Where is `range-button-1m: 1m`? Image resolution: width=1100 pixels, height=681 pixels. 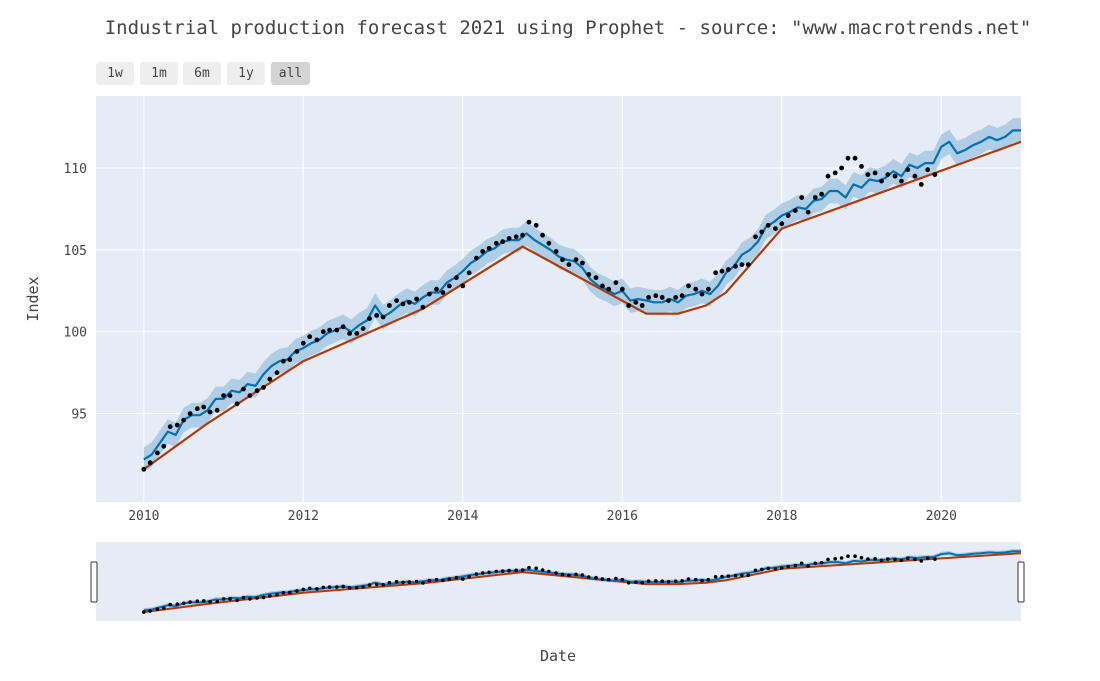
range-button-1m: 1m is located at coordinates (159, 73).